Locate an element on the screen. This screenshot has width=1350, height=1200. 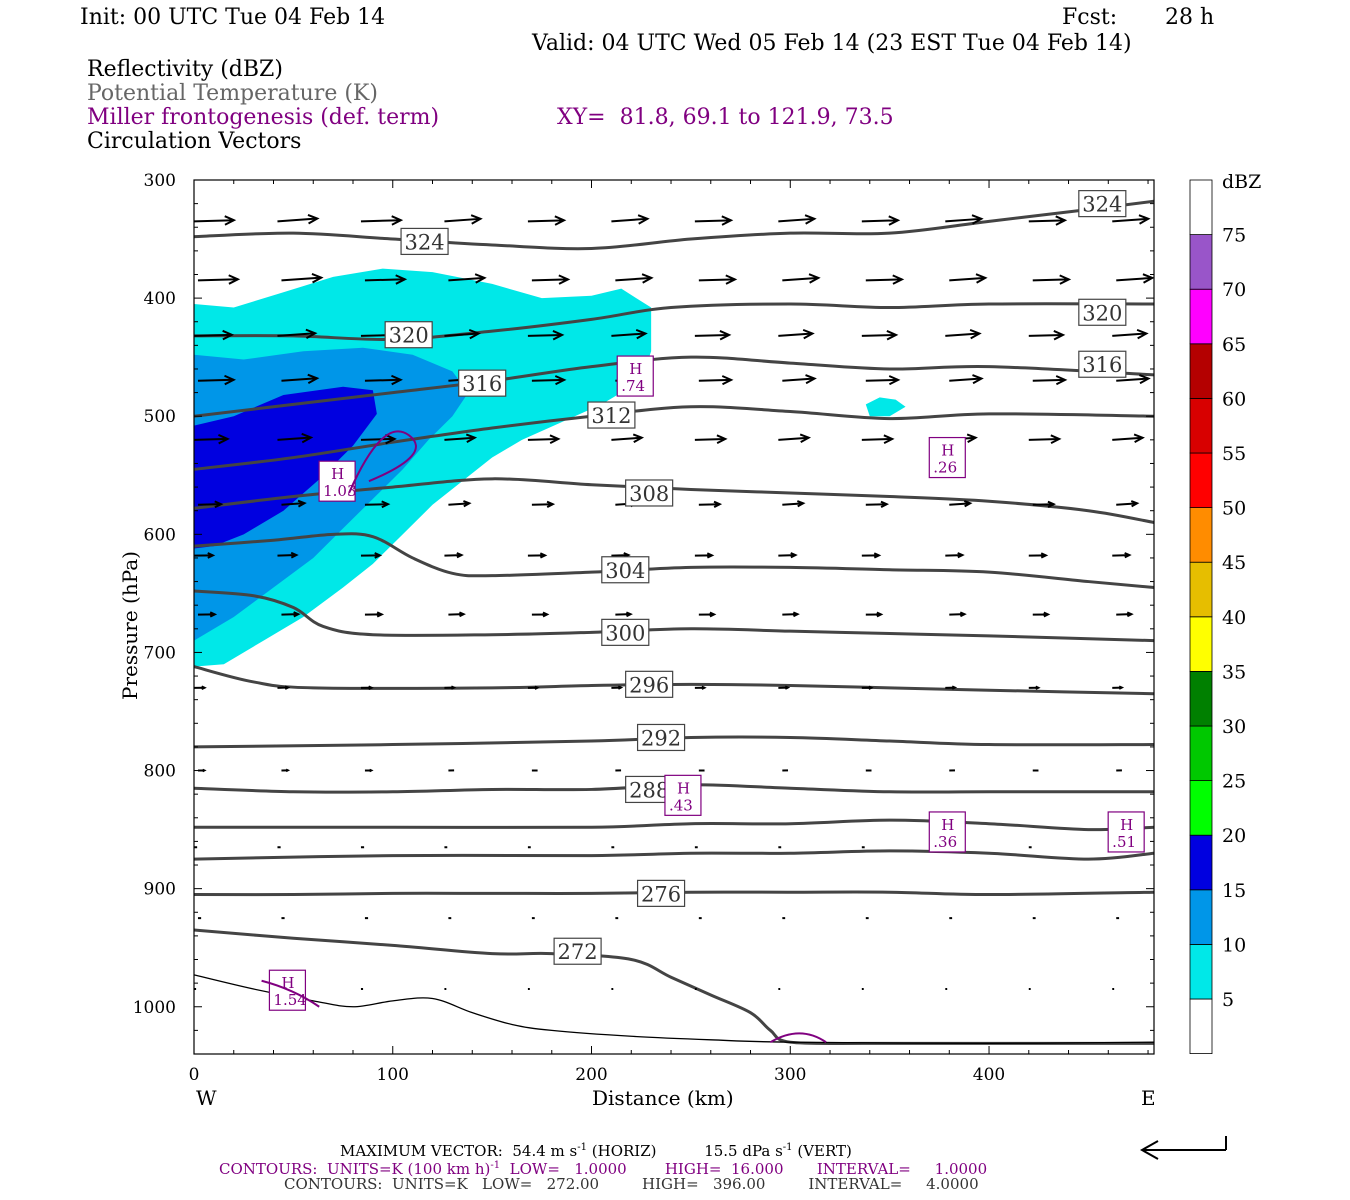
y-tick-label: 1000 is located at coordinates (154, 1008).